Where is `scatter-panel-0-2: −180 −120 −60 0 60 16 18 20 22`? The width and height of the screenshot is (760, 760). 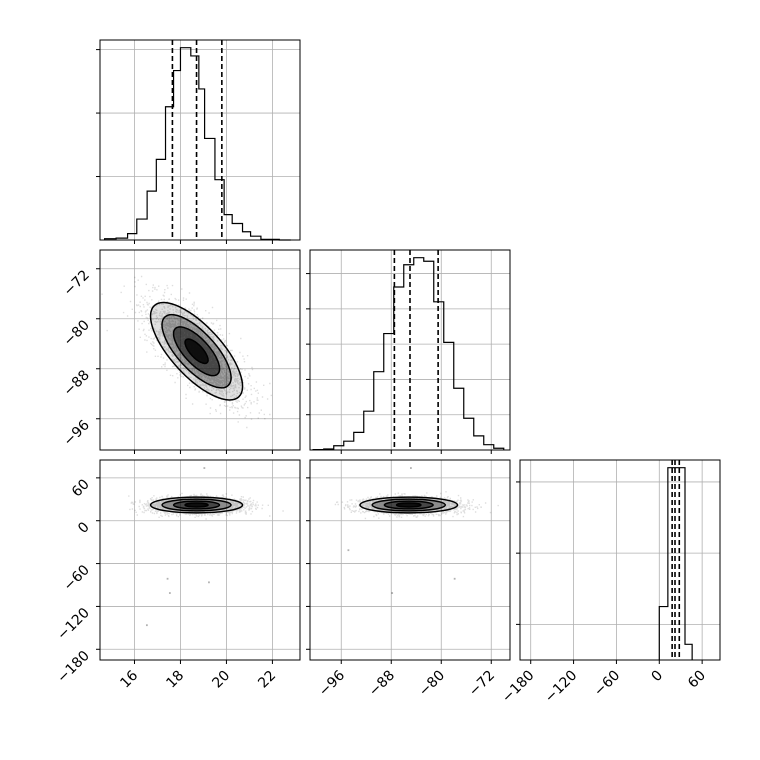 scatter-panel-0-2: −180 −120 −60 0 60 16 18 20 22 is located at coordinates (177, 575).